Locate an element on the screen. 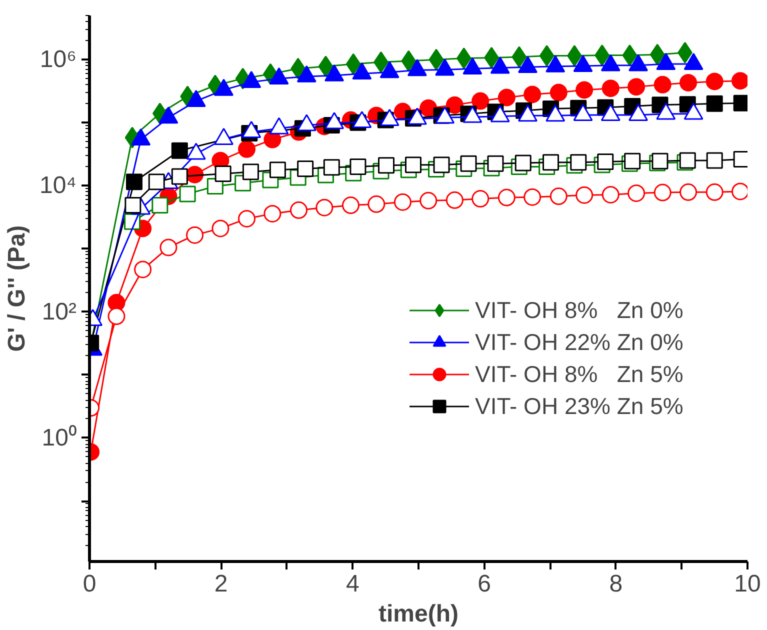 This screenshot has width=767, height=630. x-tick-label: 10 is located at coordinates (747, 584).